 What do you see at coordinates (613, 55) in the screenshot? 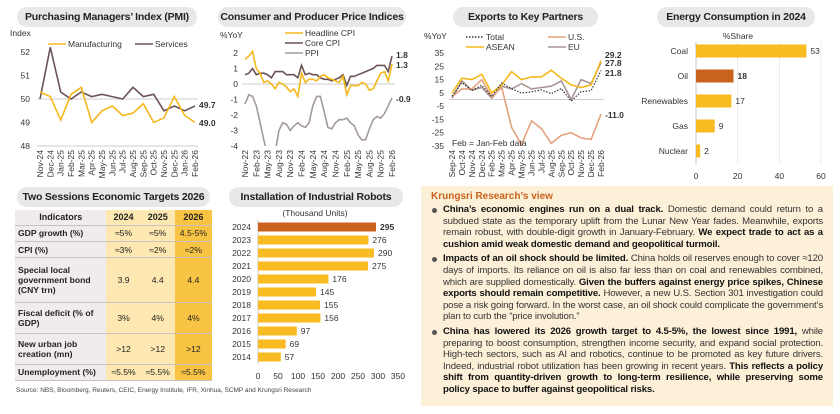
I see `end-value-label: 29.2` at bounding box center [613, 55].